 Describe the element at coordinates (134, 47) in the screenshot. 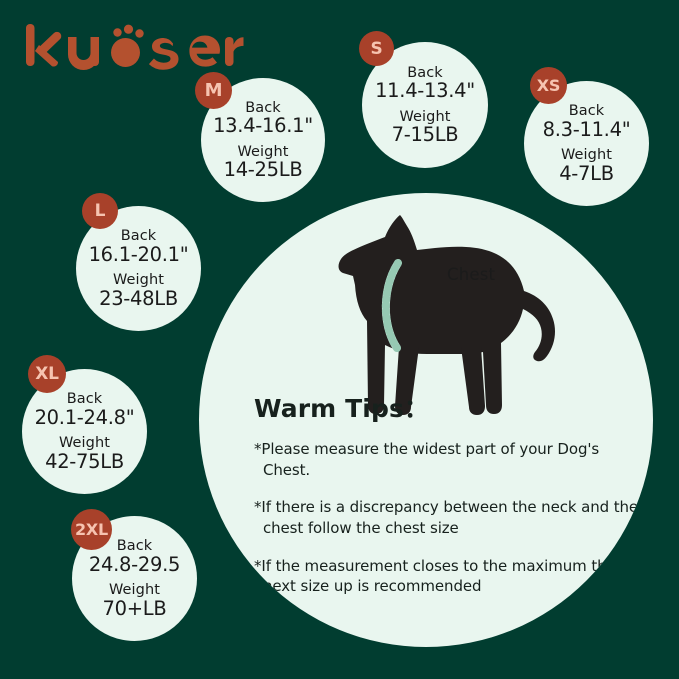

I see `brand-logo` at that location.